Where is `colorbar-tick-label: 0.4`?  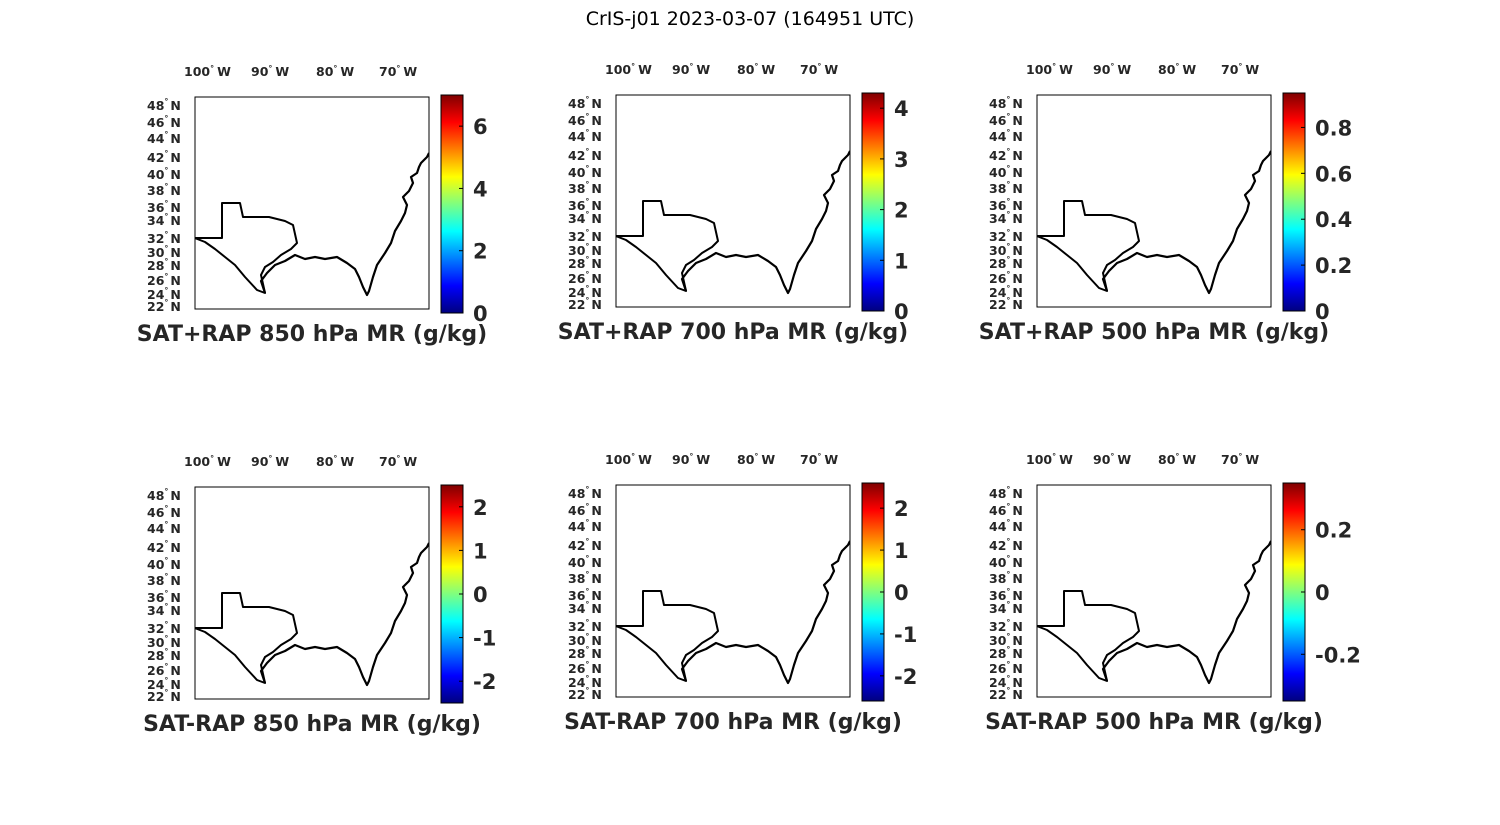
colorbar-tick-label: 0.4 is located at coordinates (1333, 220).